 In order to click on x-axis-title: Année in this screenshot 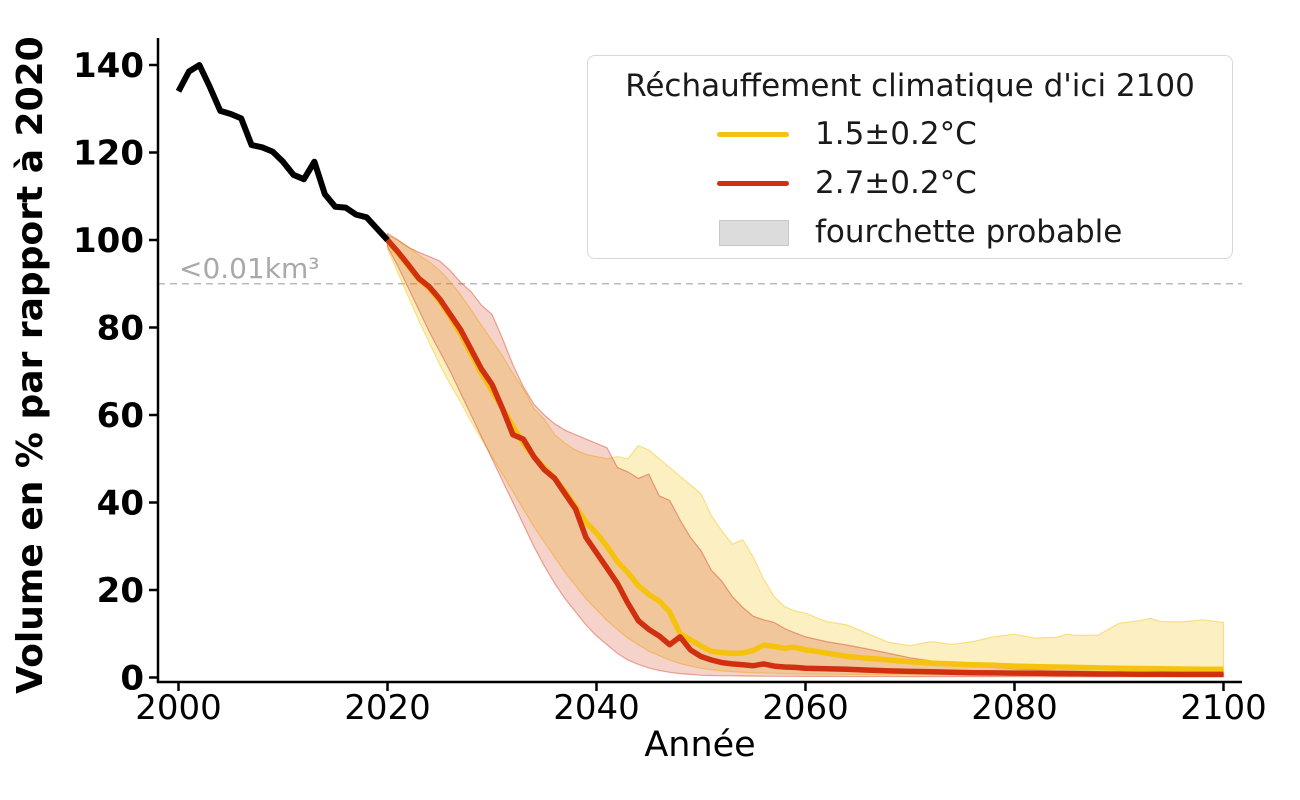, I will do `click(699, 745)`.